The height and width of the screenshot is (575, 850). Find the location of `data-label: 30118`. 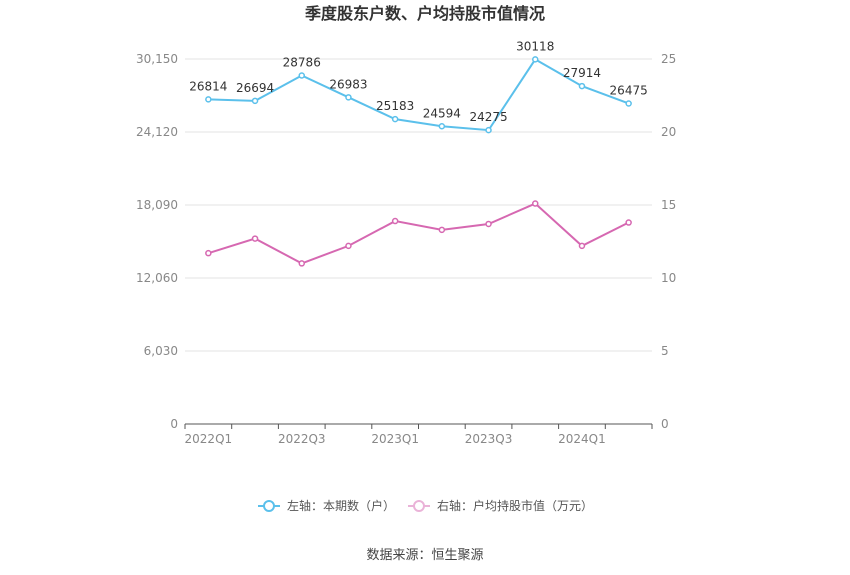

data-label: 30118 is located at coordinates (535, 46).